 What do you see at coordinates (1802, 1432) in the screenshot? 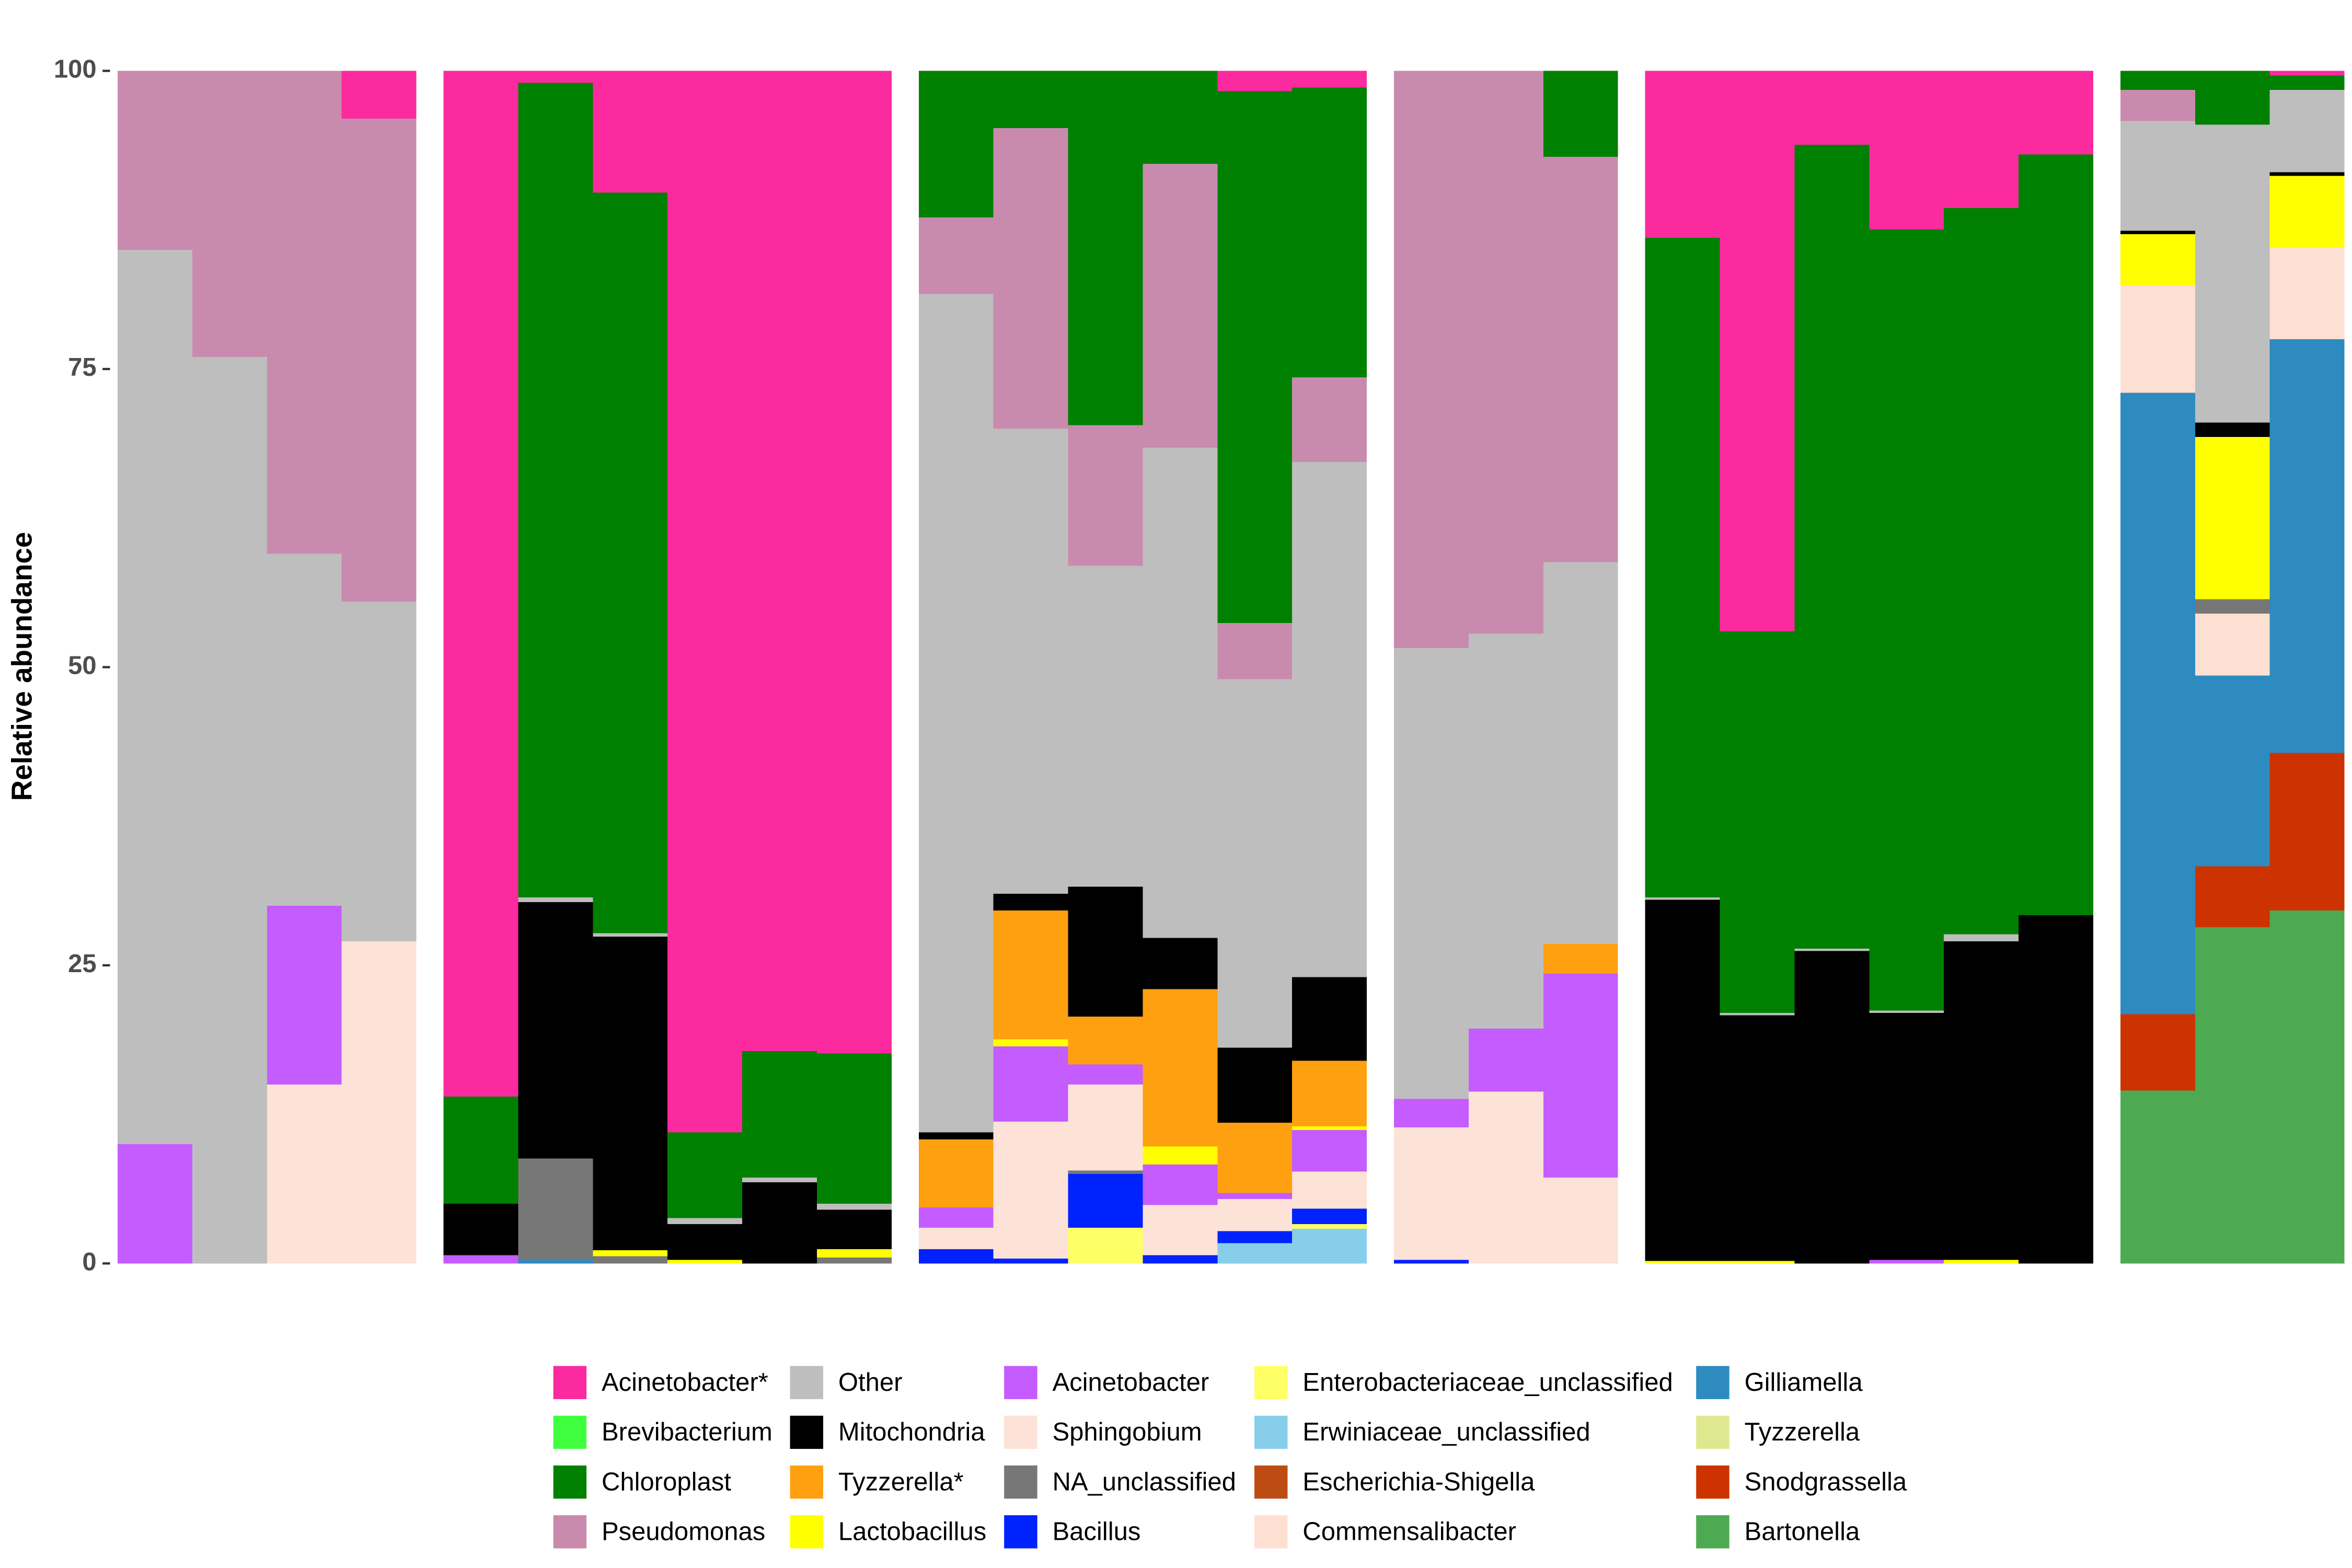
I see `legend-label: Tyzzerella` at bounding box center [1802, 1432].